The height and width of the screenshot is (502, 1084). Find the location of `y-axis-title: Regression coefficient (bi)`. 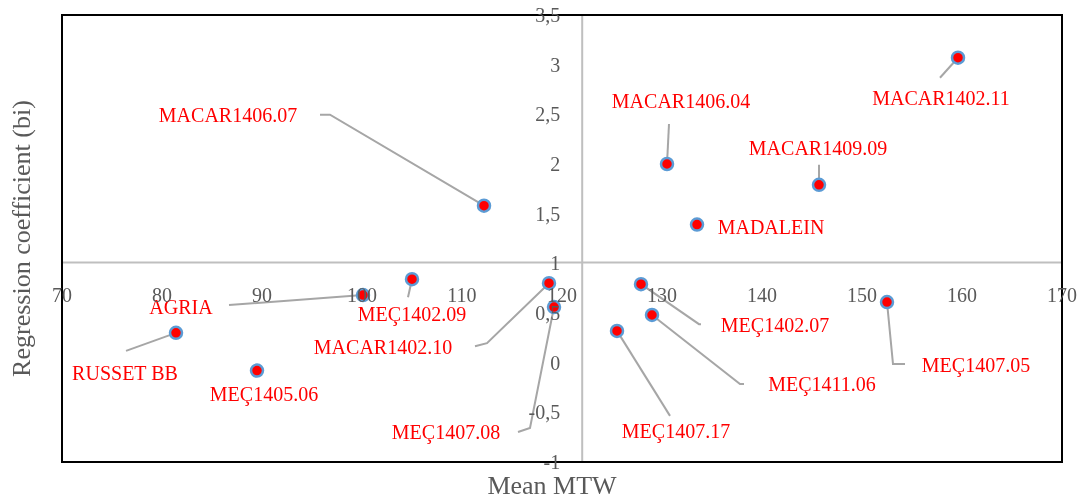

y-axis-title: Regression coefficient (bi) is located at coordinates (21, 238).